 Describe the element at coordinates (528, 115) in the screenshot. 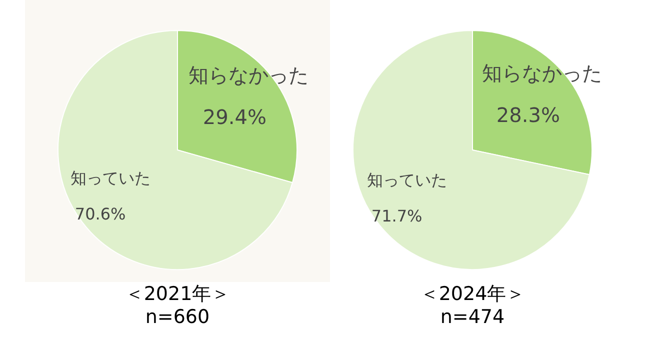

I see `data-label: 28.3%` at that location.